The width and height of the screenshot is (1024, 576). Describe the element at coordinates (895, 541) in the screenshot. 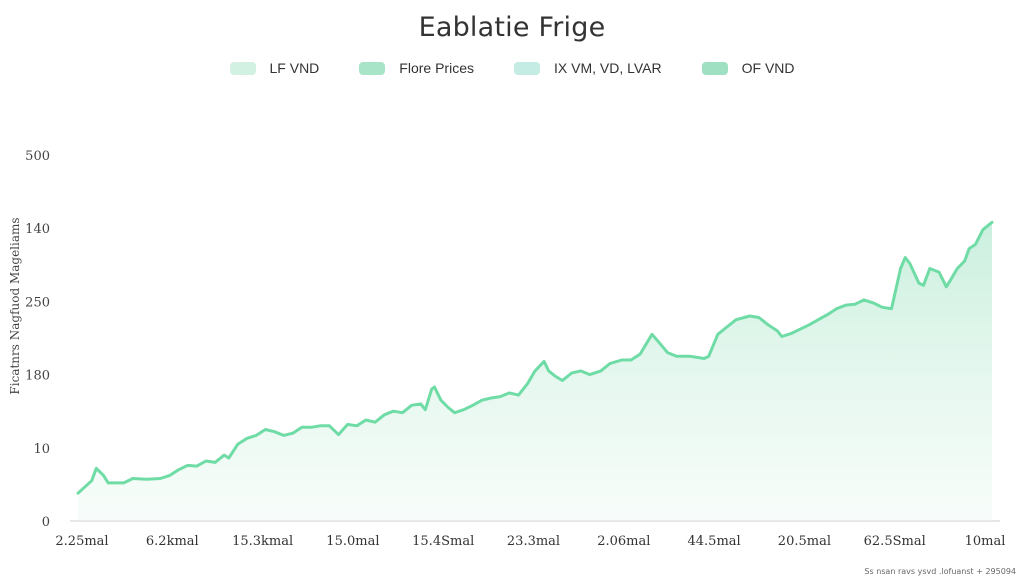

I see `x-tick-label: 62.5Smal` at that location.